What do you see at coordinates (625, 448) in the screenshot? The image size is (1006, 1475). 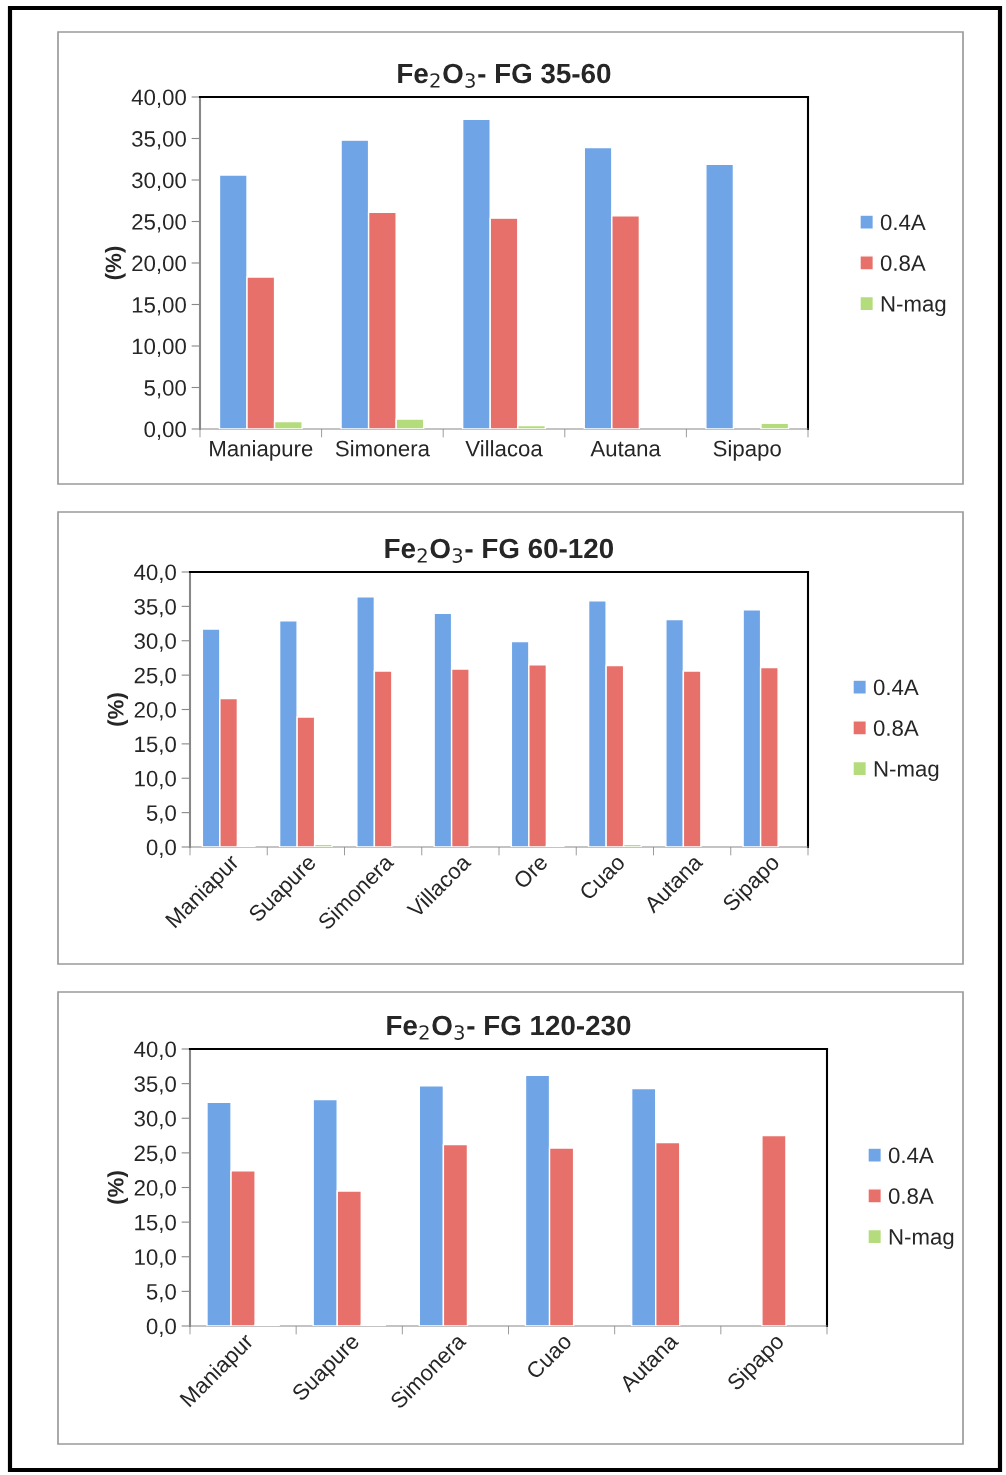 I see `x-tick-label: Autana` at bounding box center [625, 448].